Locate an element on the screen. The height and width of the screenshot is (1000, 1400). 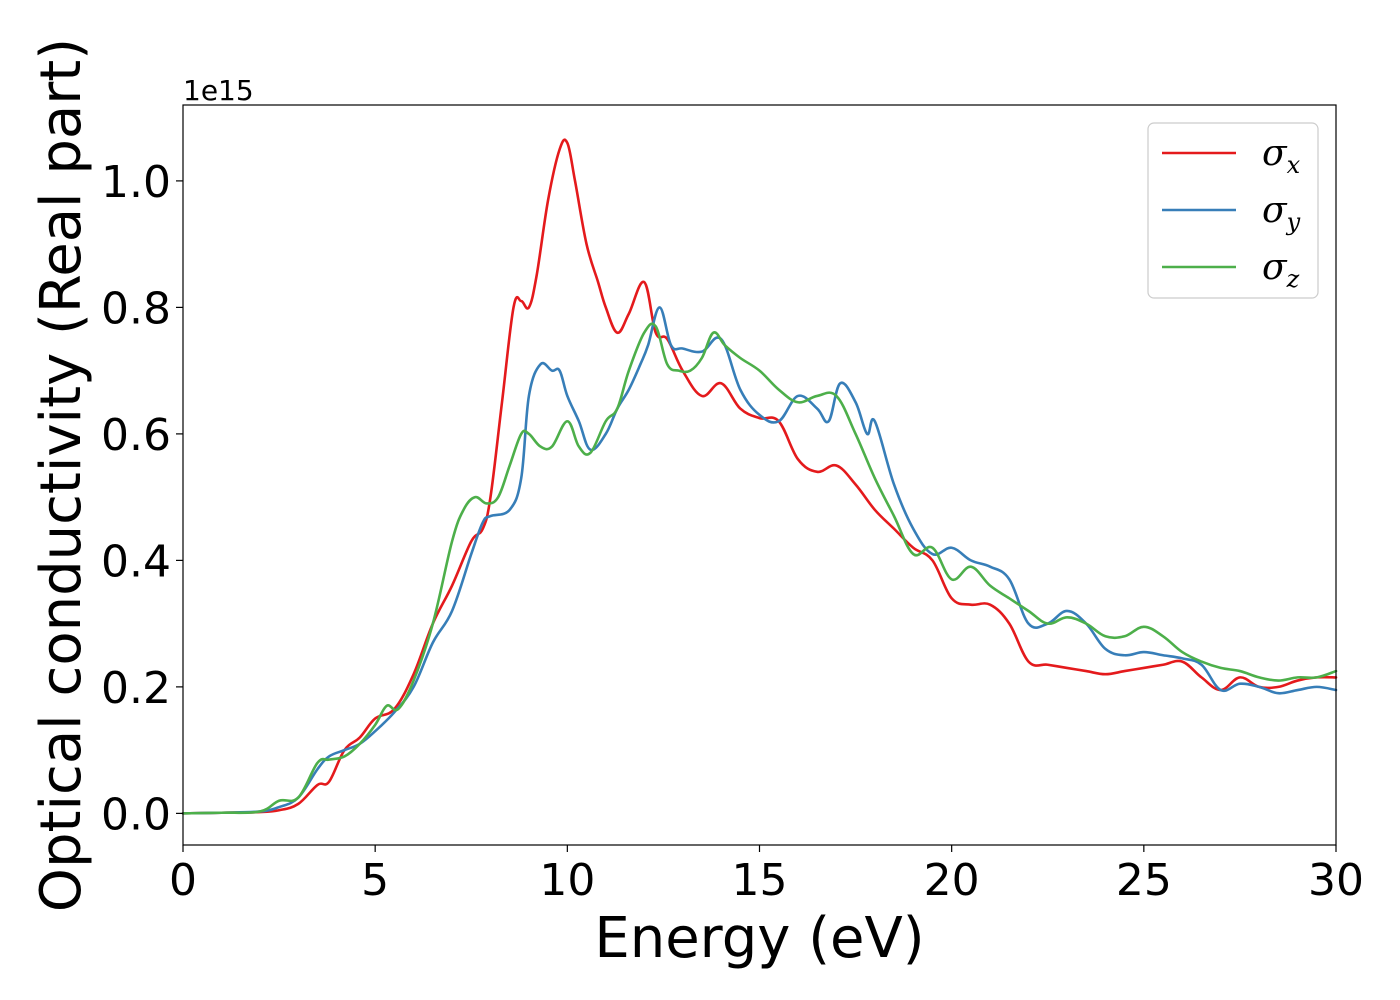
y-tick-label: 0.2 is located at coordinates (136, 688).